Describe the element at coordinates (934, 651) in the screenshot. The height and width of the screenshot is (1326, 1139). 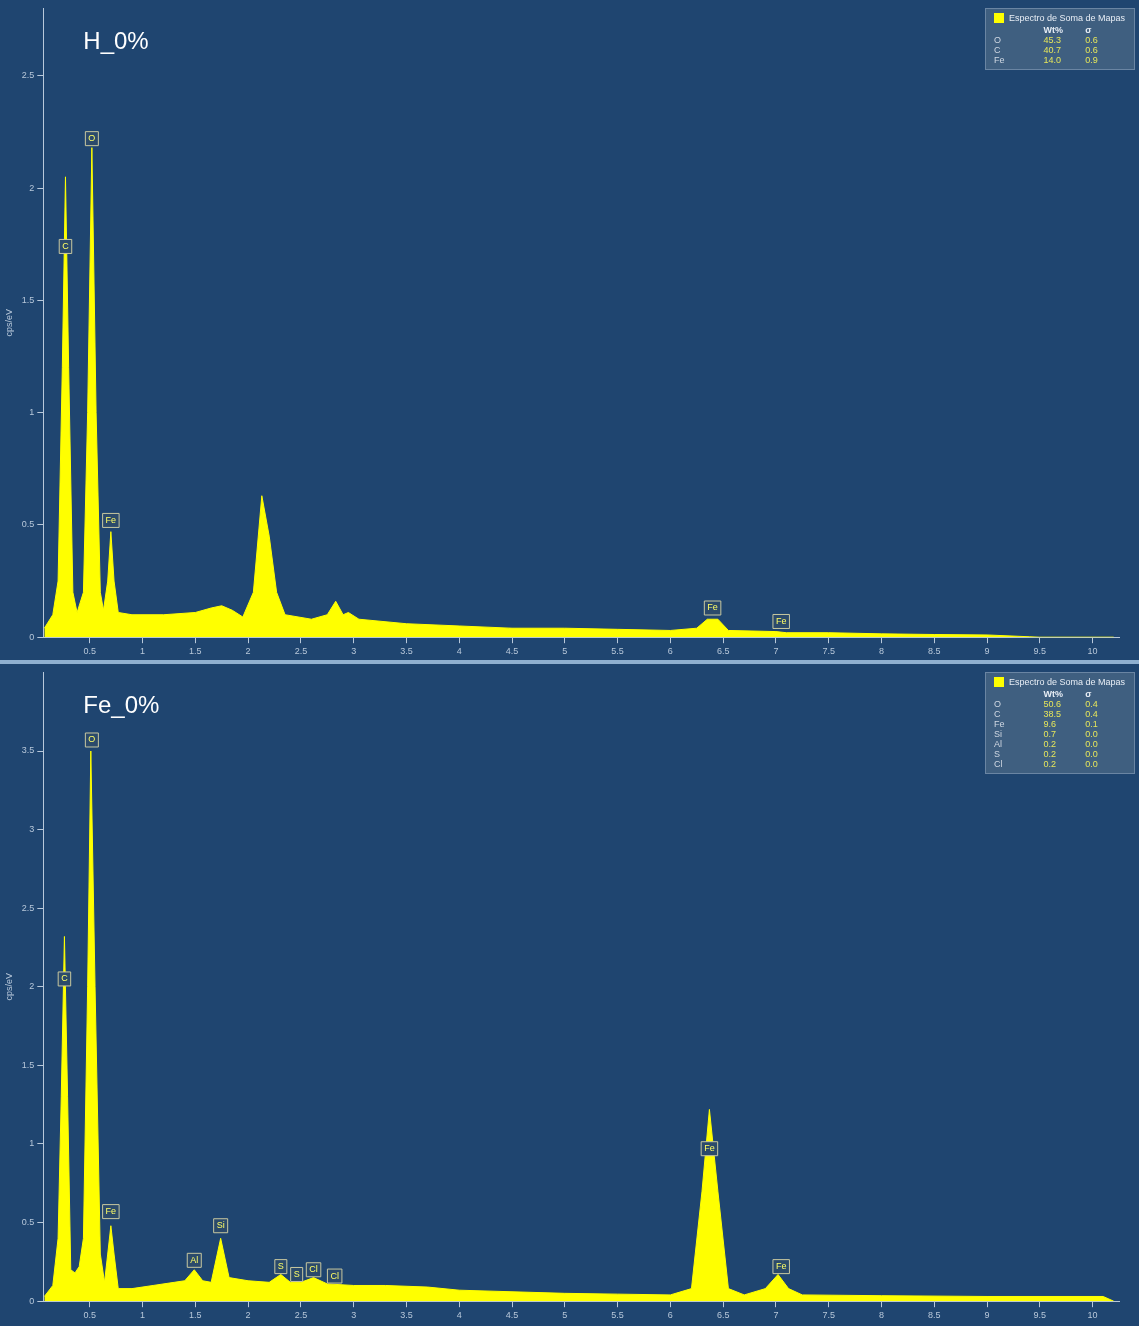
I see `x-tick-label: 8.5` at that location.